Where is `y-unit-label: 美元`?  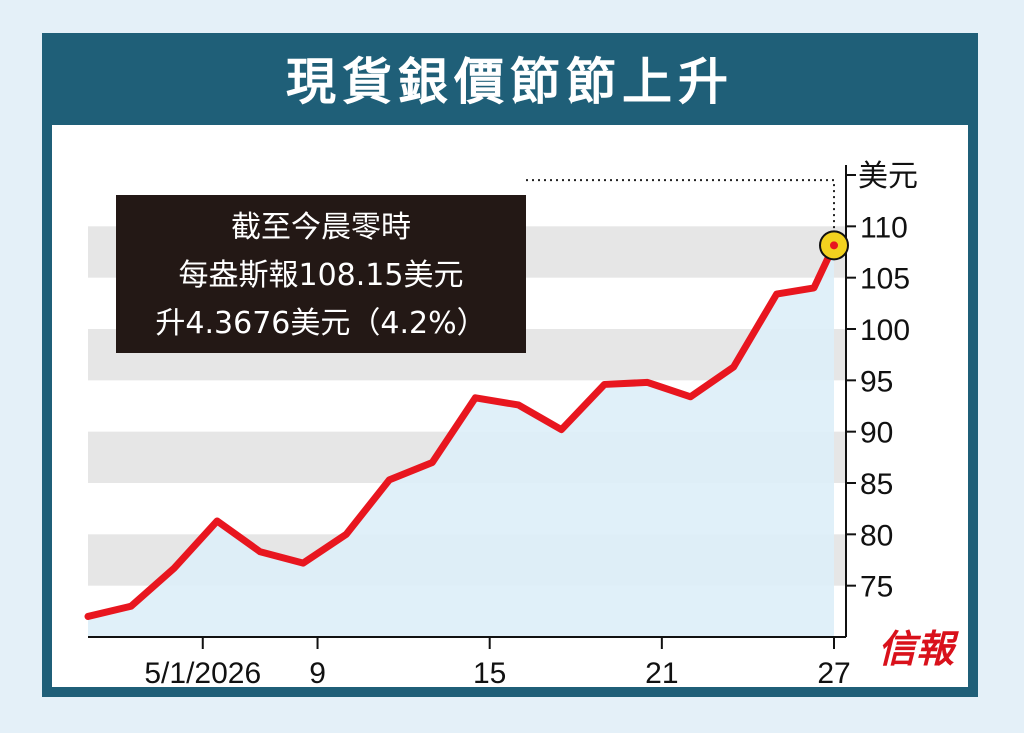
y-unit-label: 美元 is located at coordinates (888, 176).